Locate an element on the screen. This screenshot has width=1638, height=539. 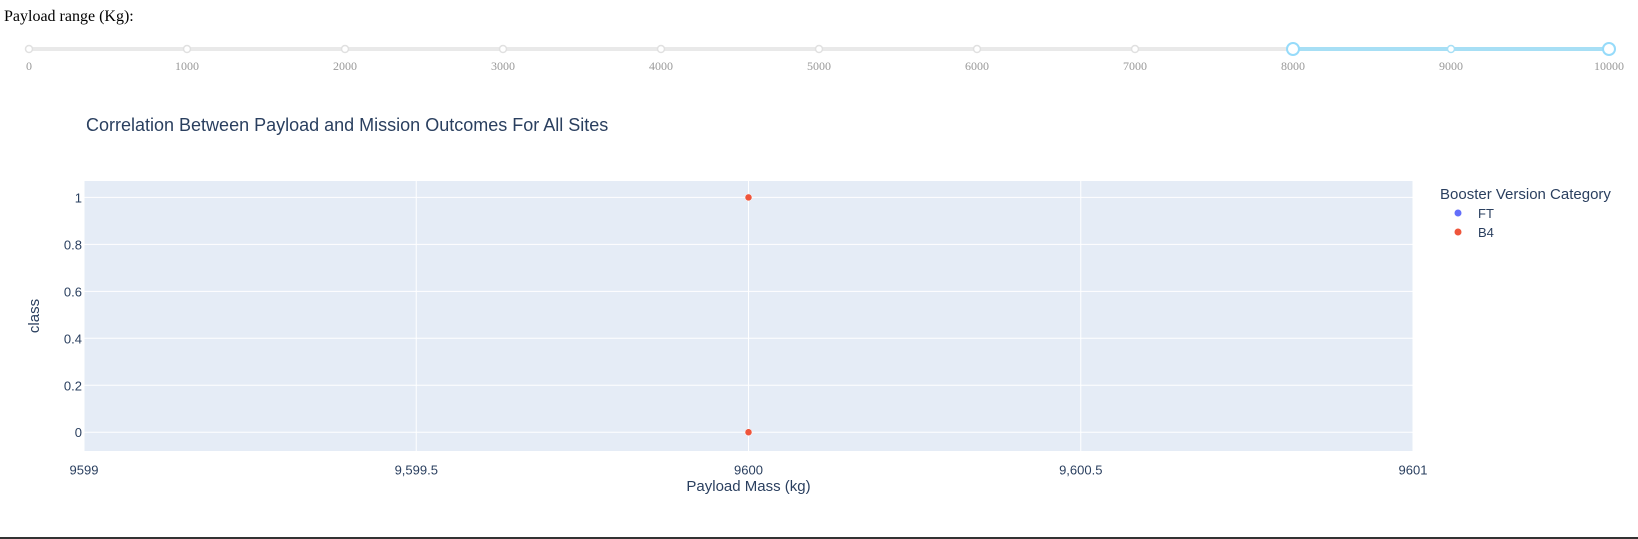
legend-item-b4: B4 is located at coordinates (1486, 232).